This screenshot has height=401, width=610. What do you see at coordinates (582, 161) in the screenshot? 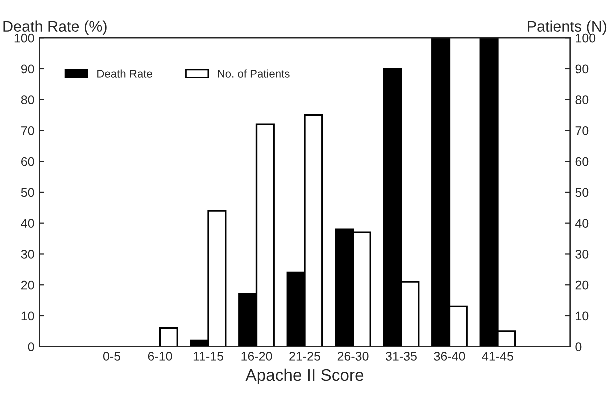
I see `y2-tick-label: 60` at bounding box center [582, 161].